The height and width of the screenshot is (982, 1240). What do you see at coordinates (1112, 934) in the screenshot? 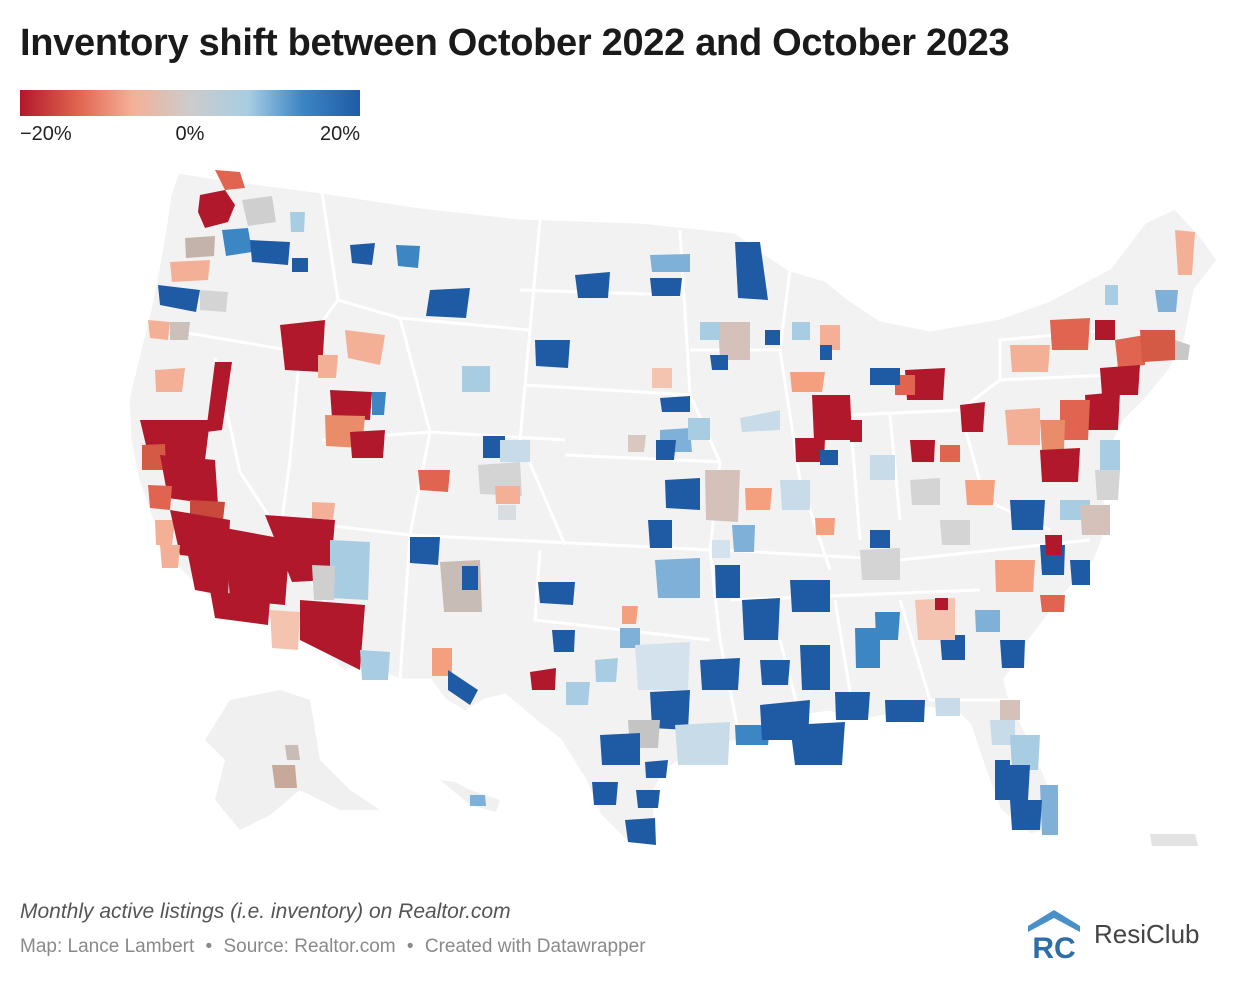
I see `resiclub-brand: RC ResiClub` at bounding box center [1112, 934].